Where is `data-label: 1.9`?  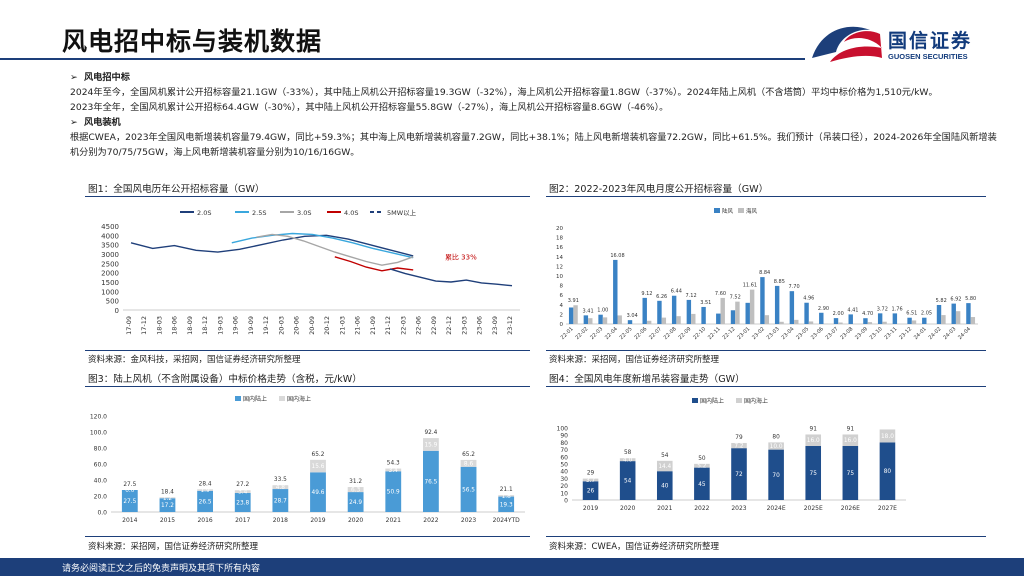
data-label: 1.9 is located at coordinates (205, 491).